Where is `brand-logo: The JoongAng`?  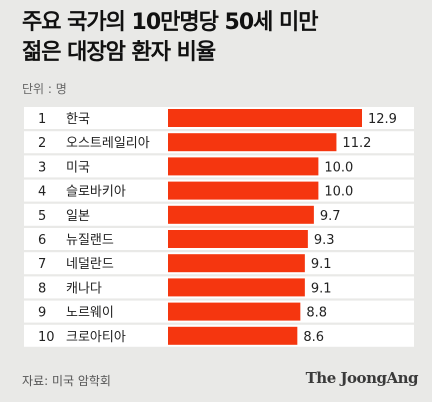
brand-logo: The JoongAng is located at coordinates (362, 378).